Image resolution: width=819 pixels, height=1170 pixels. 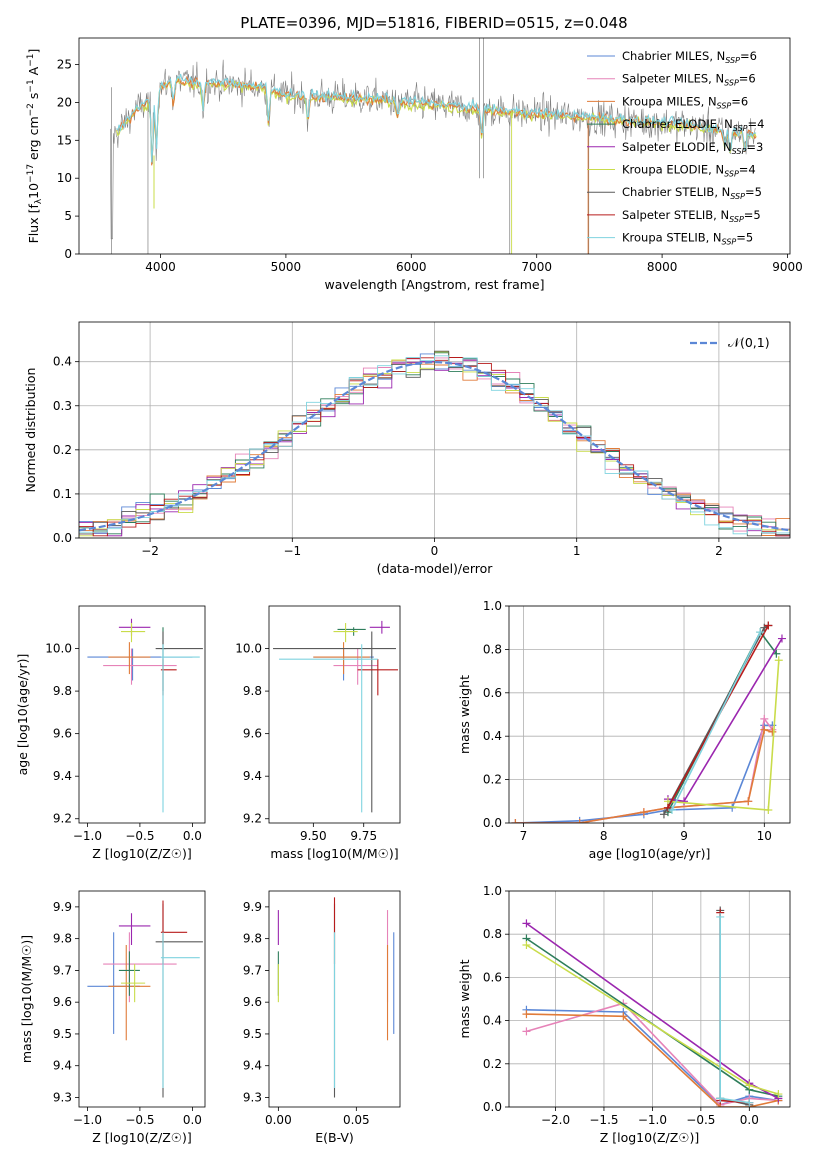 I want to click on legend-entry: Salpeter ELODIE, NSSP=3, so click(x=692, y=148).